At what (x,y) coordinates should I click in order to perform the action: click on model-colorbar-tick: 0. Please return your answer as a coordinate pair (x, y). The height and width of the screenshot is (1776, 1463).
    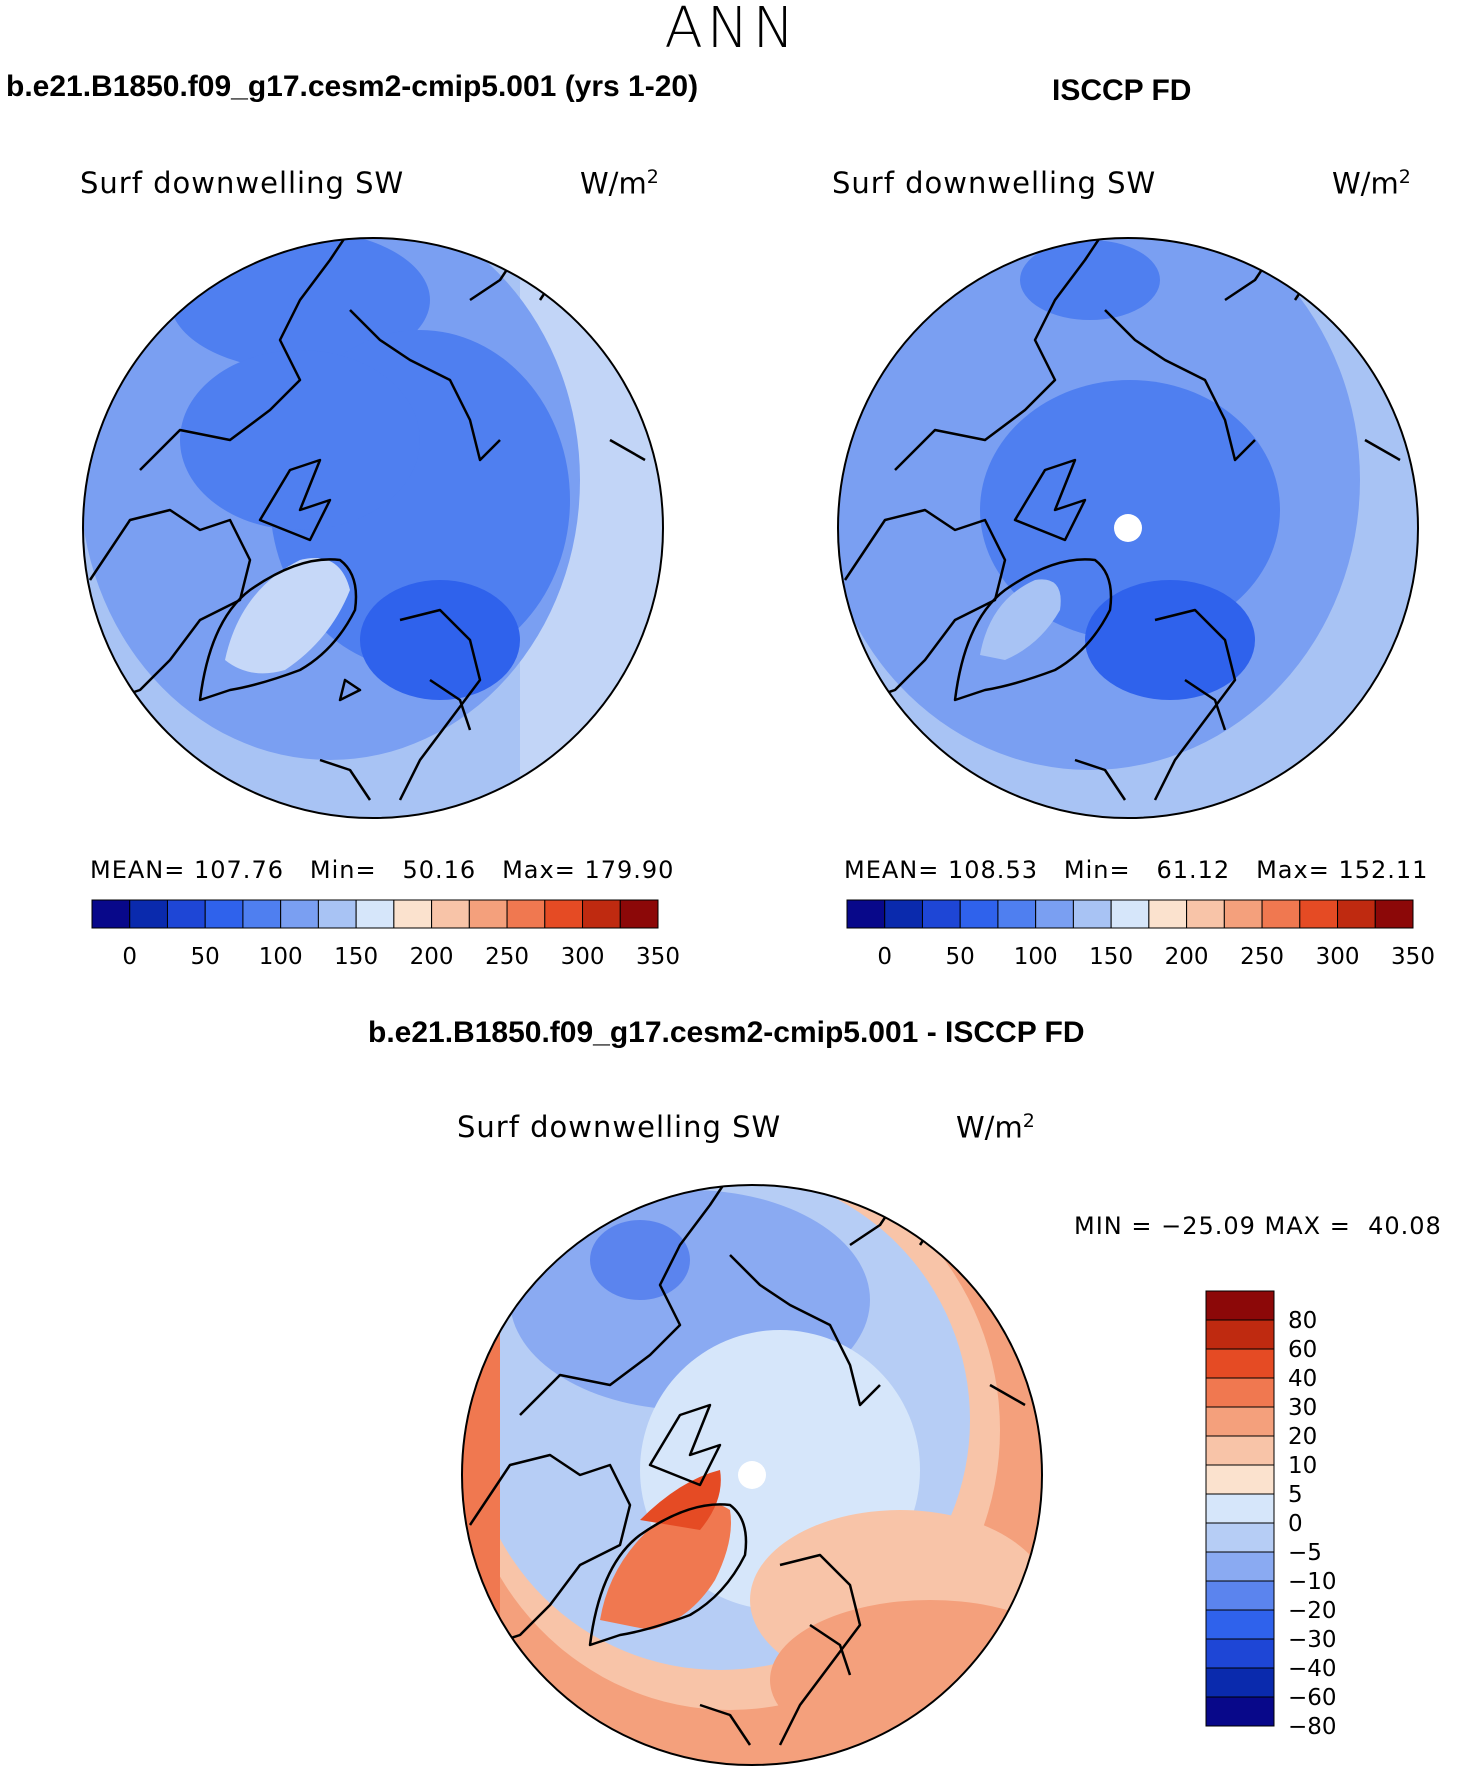
    Looking at the image, I should click on (129, 957).